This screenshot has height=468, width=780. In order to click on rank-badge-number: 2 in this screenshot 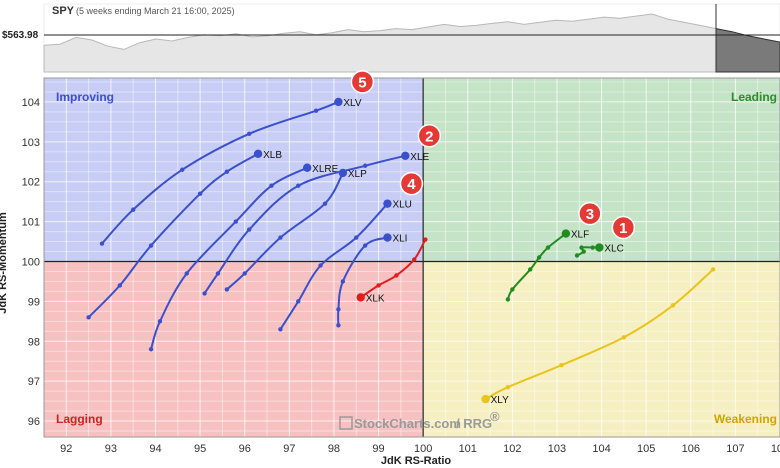, I will do `click(429, 136)`.